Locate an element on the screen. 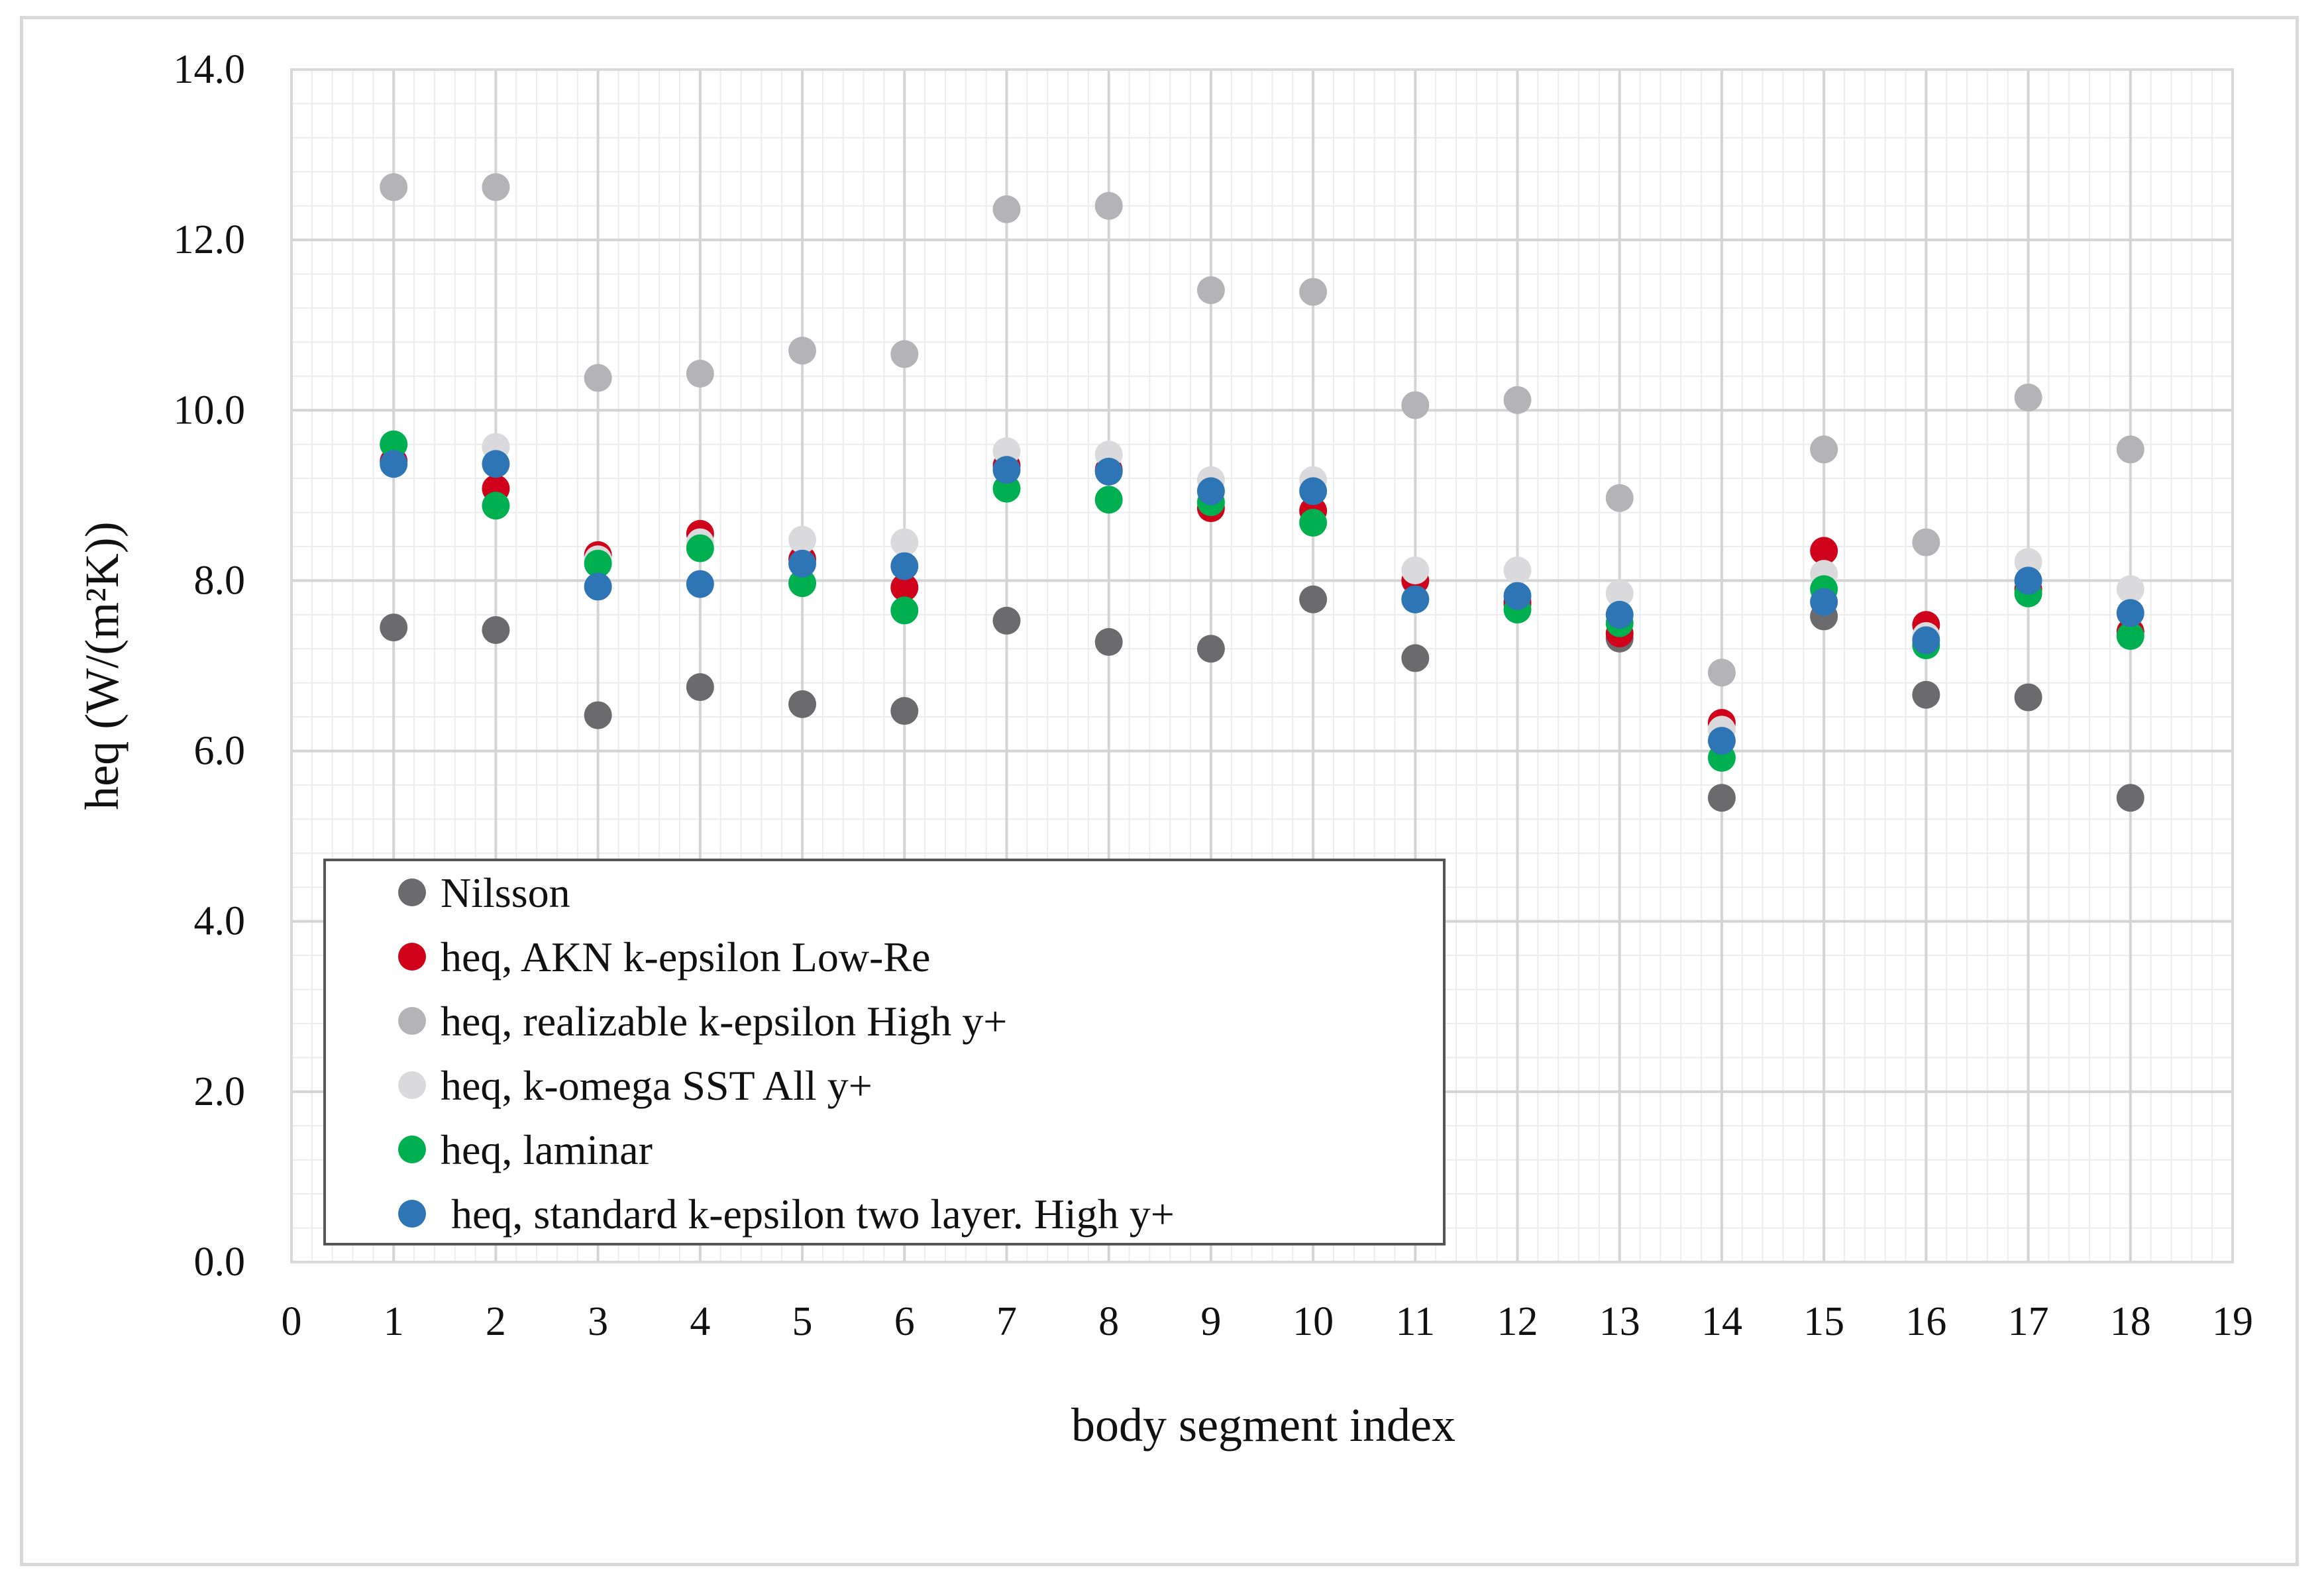 This screenshot has width=2324, height=1588. y-tick-label: 0.0 is located at coordinates (220, 1262).